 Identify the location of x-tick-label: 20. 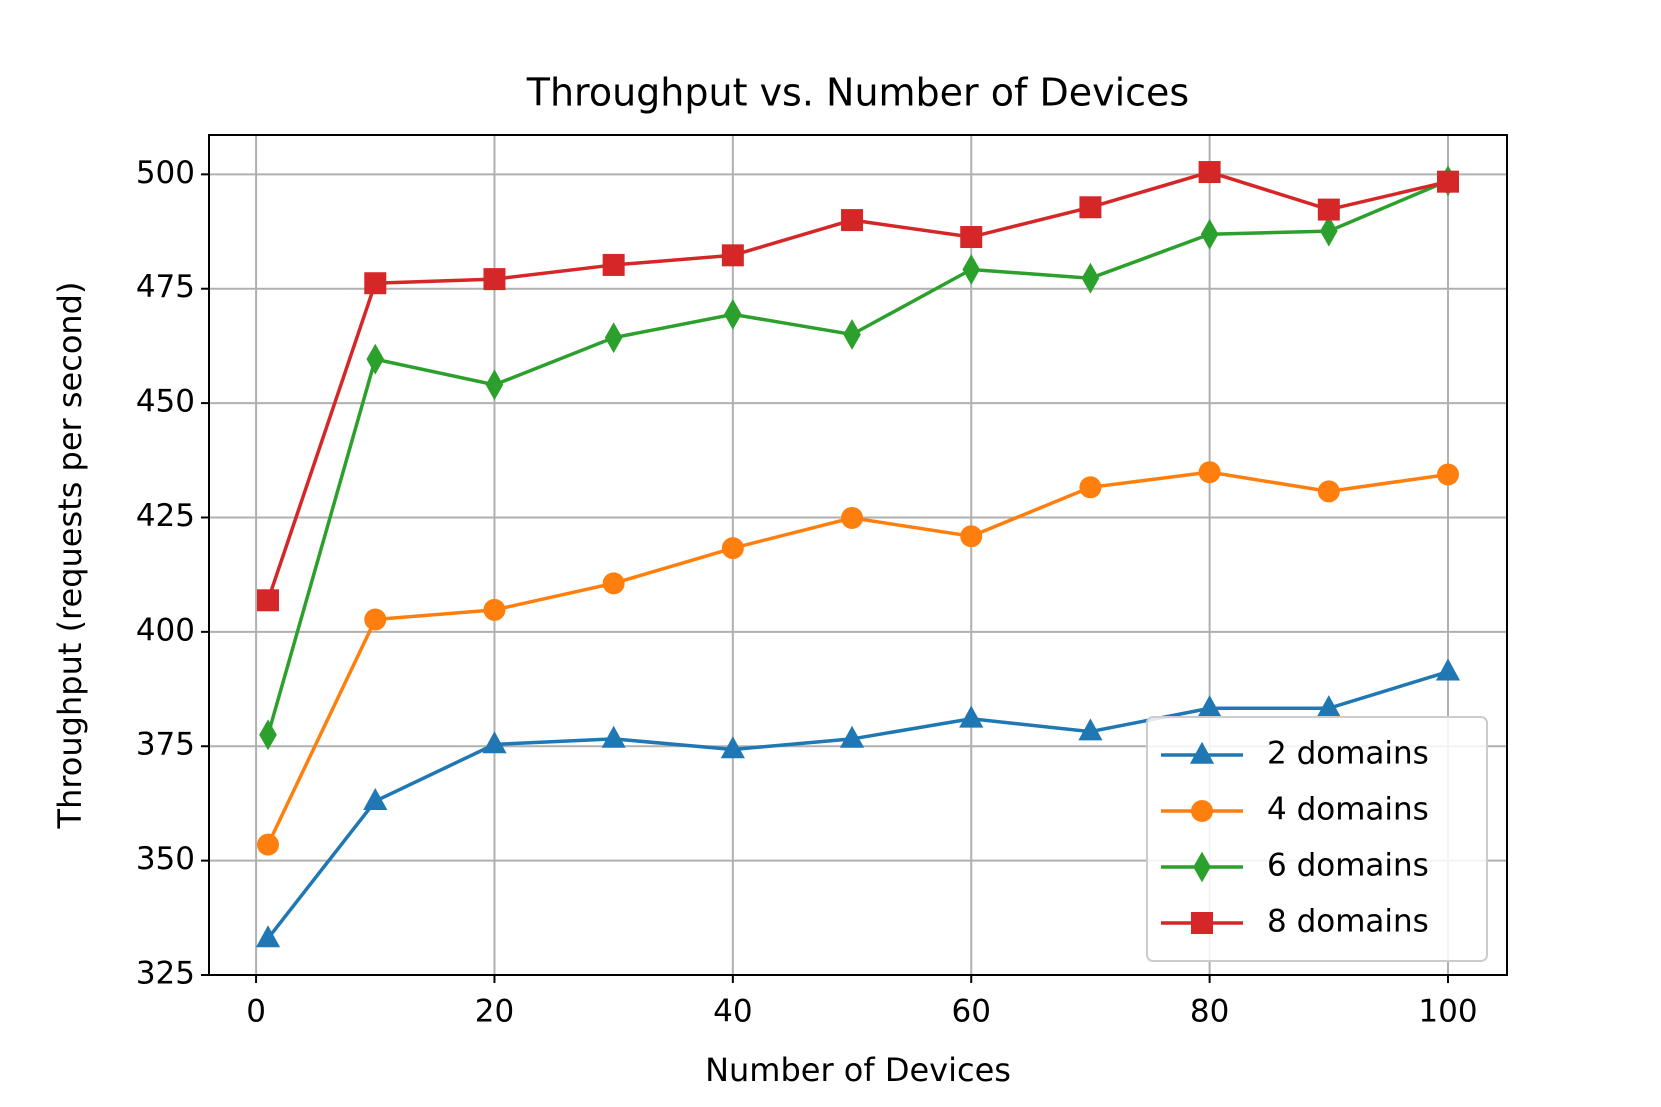
(494, 1012).